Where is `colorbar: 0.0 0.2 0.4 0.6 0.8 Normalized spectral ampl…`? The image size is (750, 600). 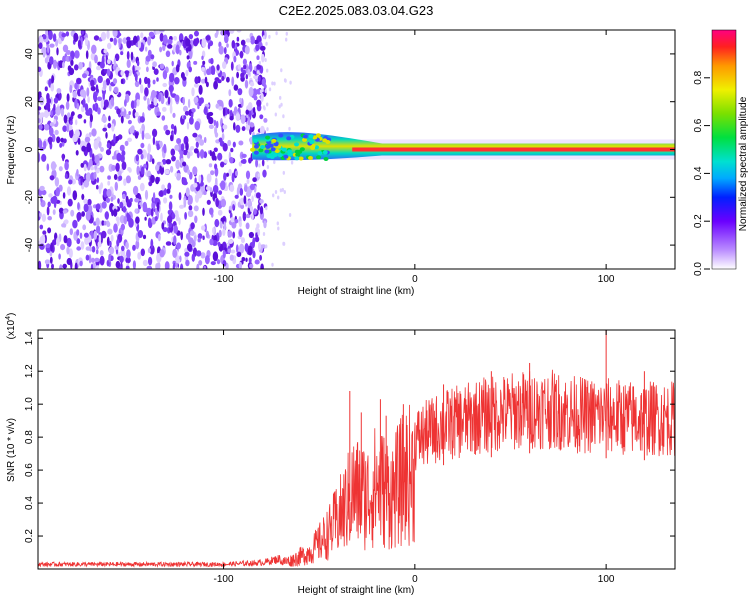
colorbar: 0.0 0.2 0.4 0.6 0.8 Normalized spectral ampl… is located at coordinates (721, 152).